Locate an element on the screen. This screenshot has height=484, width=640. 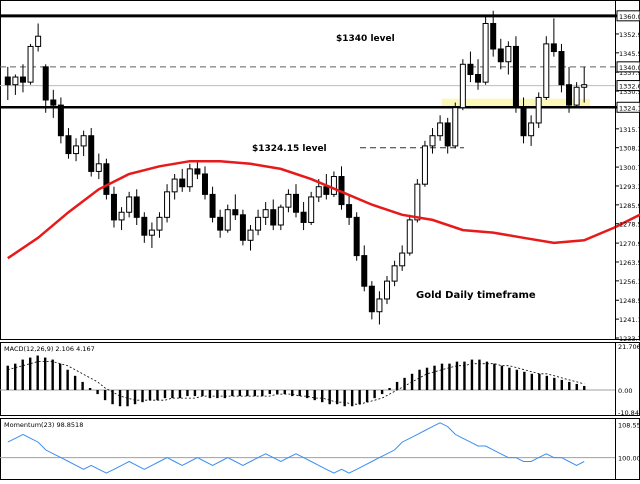
price-tick-label: 1293.30 is located at coordinates (629, 187).